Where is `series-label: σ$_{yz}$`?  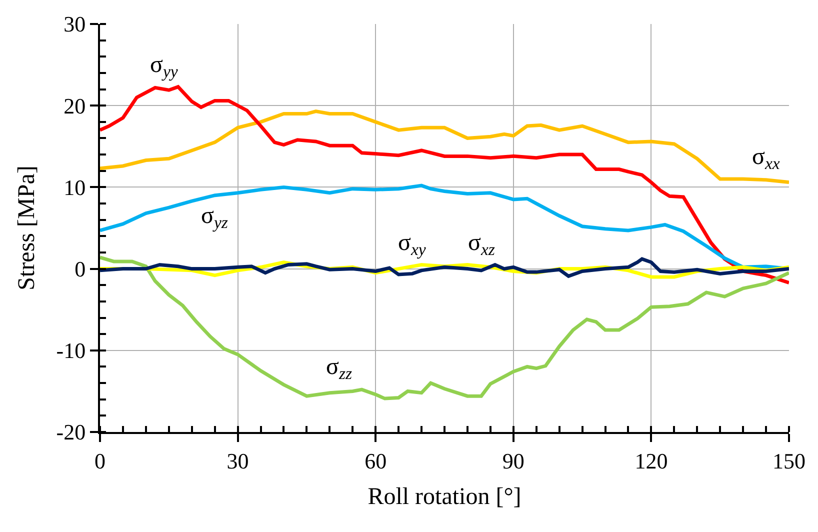 series-label: σ$_{yz}$ is located at coordinates (214, 217).